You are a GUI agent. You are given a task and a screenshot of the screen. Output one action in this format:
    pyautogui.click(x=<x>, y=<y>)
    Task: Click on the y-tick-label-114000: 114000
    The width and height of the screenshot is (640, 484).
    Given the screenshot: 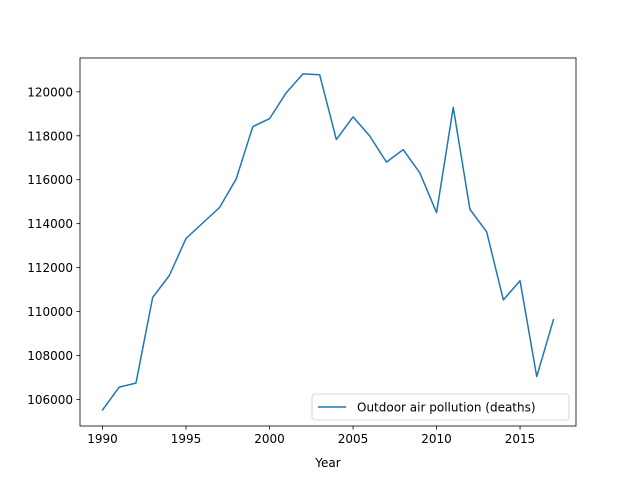 What is the action you would take?
    pyautogui.click(x=50, y=224)
    